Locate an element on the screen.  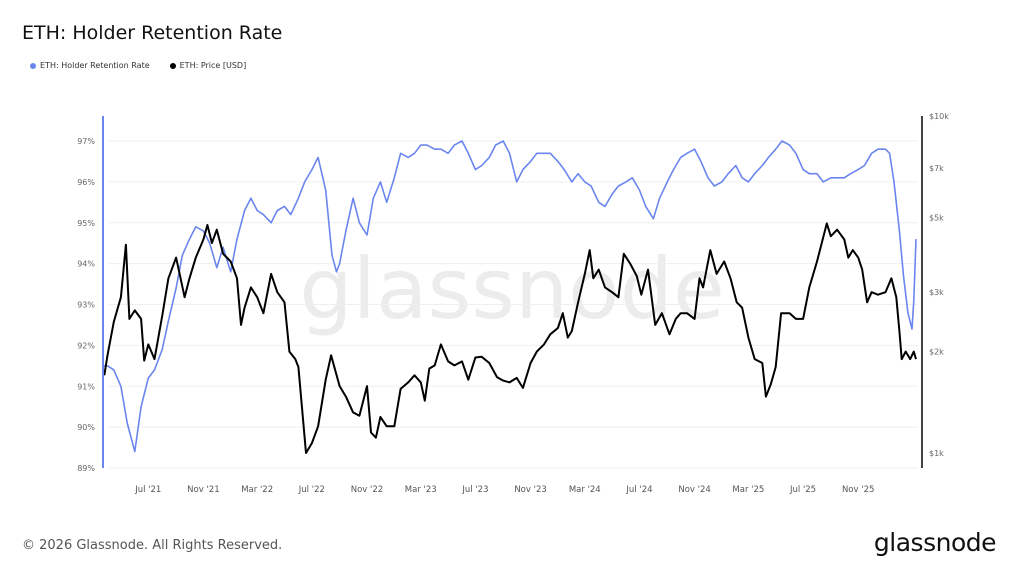
y-left-tick-label: 93% is located at coordinates (86, 305).